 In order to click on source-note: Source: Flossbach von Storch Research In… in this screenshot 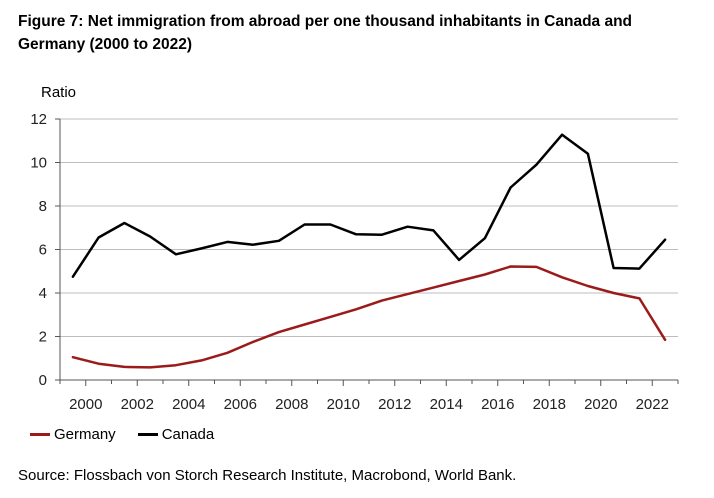, I will do `click(267, 475)`.